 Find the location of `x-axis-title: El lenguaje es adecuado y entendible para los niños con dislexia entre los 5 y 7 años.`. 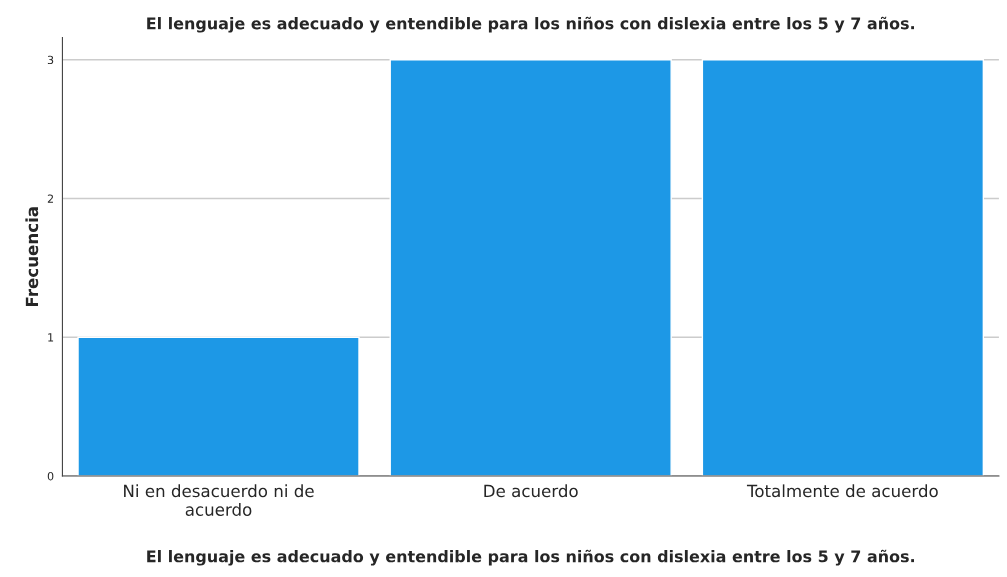

x-axis-title: El lenguaje es adecuado y entendible para los niños con dislexia entre los 5 y 7 años. is located at coordinates (530, 557).